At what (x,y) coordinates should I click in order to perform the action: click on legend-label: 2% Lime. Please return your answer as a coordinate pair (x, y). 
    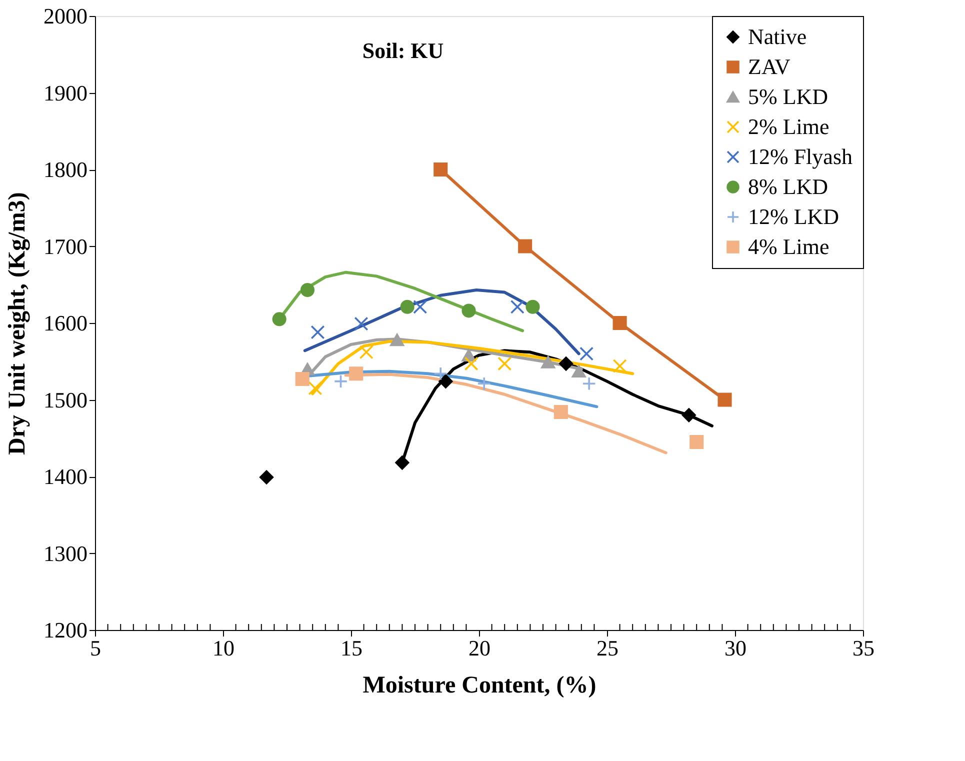
    Looking at the image, I should click on (789, 126).